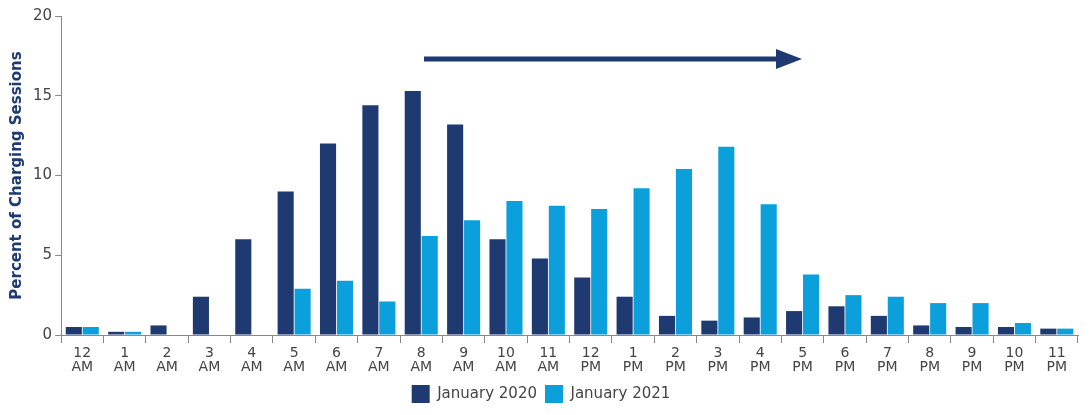 The width and height of the screenshot is (1092, 415). Describe the element at coordinates (336, 358) in the screenshot. I see `x-tick-label: 6 AM` at that location.